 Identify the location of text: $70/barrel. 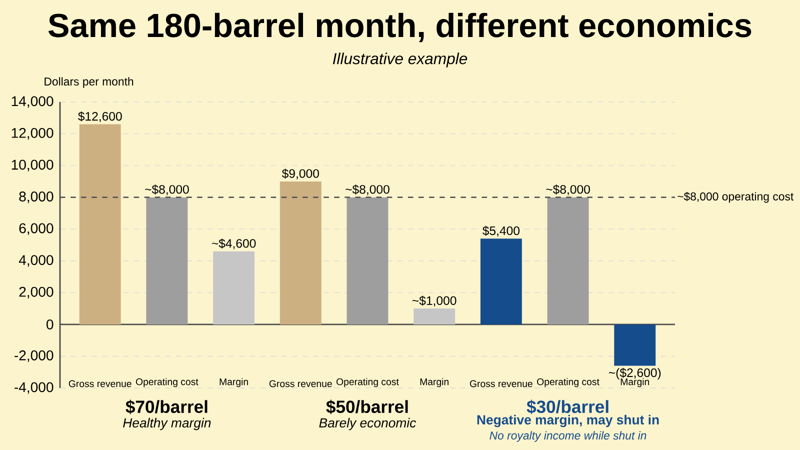
(167, 407).